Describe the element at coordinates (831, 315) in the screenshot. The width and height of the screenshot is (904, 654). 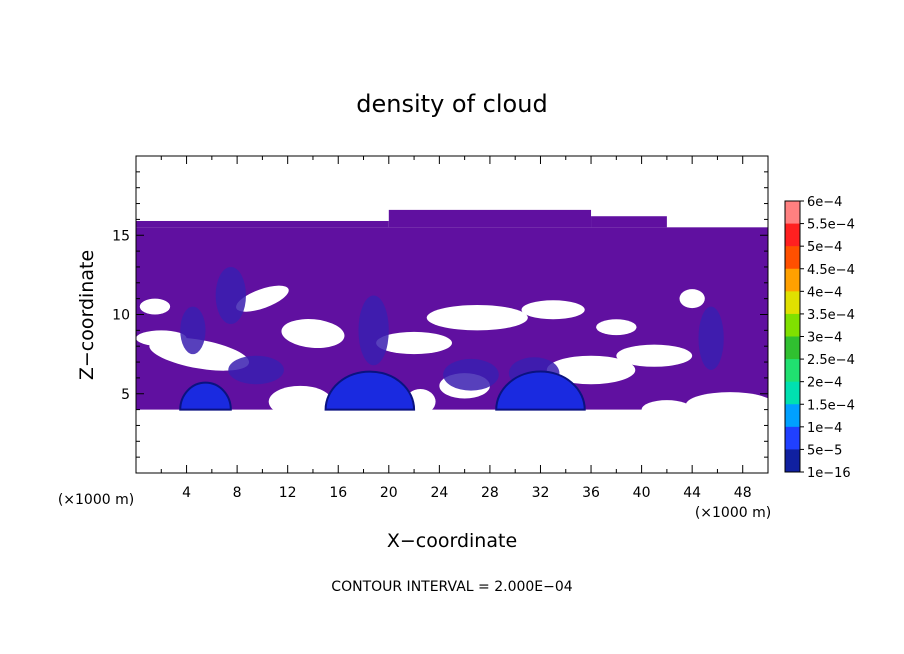
I see `colorbar-label: 3.5e−4` at that location.